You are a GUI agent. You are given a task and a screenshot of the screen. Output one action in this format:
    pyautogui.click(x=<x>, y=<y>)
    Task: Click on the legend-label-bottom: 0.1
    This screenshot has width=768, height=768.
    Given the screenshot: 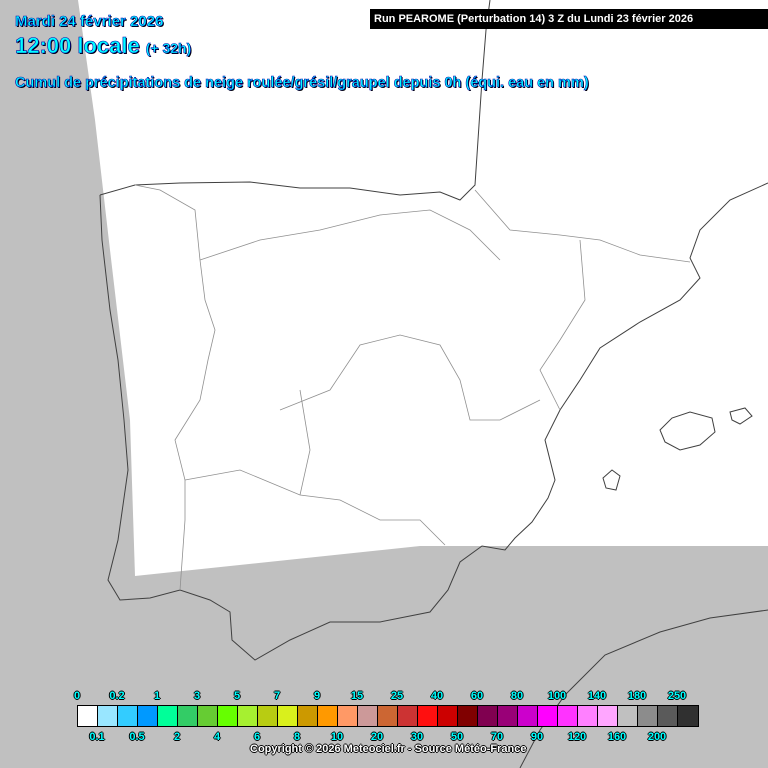 What is the action you would take?
    pyautogui.click(x=97, y=737)
    